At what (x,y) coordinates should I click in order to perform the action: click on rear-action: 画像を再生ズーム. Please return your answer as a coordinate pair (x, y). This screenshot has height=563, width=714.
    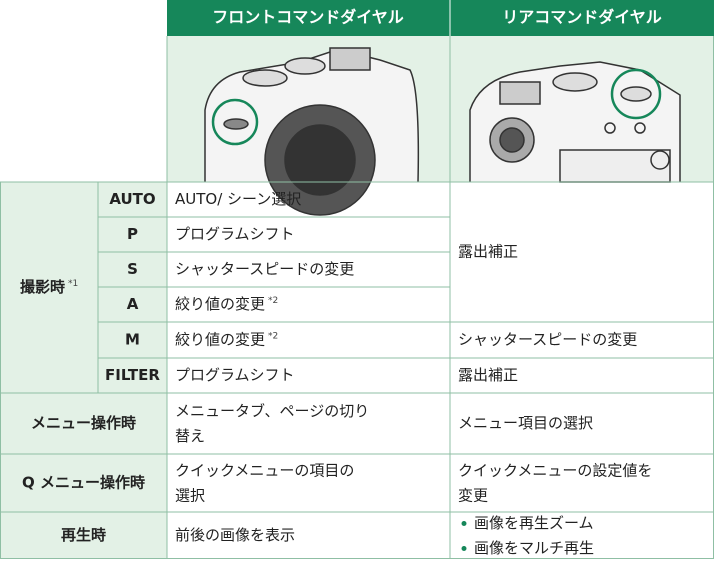
    Looking at the image, I should click on (534, 523).